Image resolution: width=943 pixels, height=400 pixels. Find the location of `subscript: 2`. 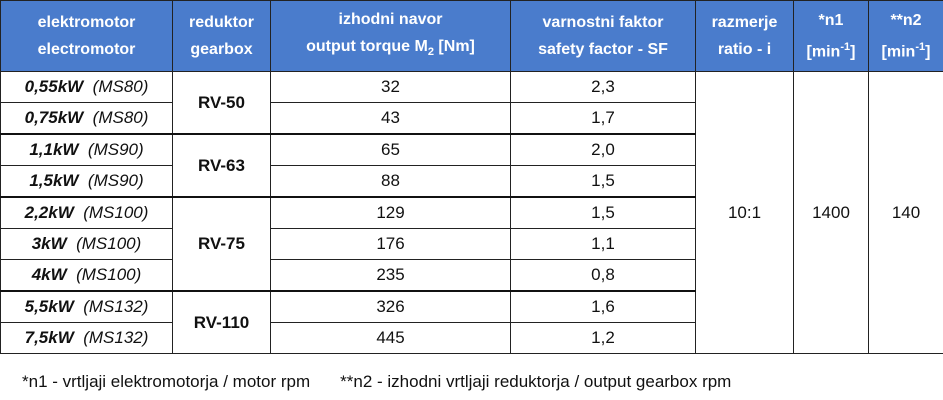

subscript: 2 is located at coordinates (430, 52).